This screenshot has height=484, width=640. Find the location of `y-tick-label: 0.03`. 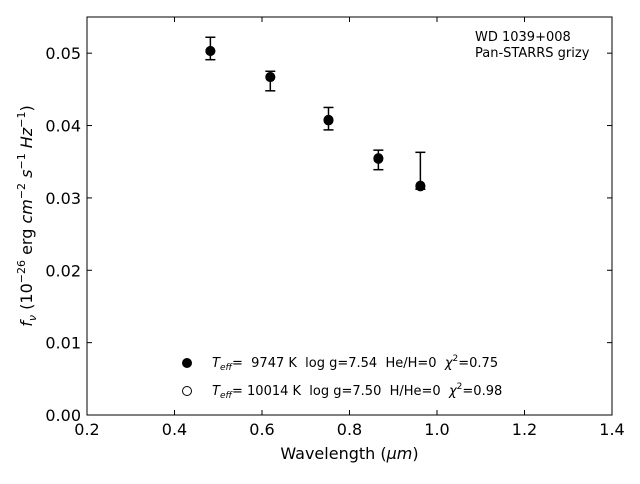

y-tick-label: 0.03 is located at coordinates (63, 198).